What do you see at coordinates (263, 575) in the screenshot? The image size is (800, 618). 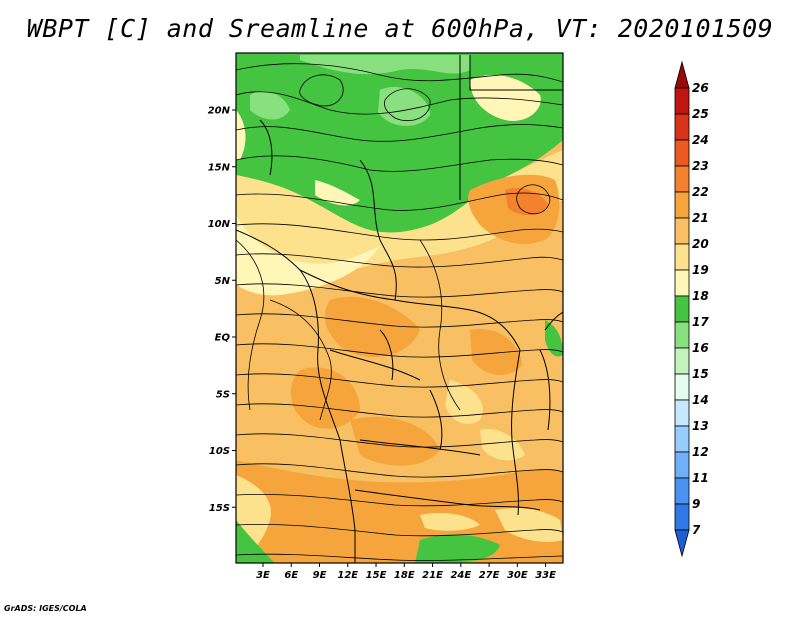 I see `lon-tick-label: 3E` at bounding box center [263, 575].